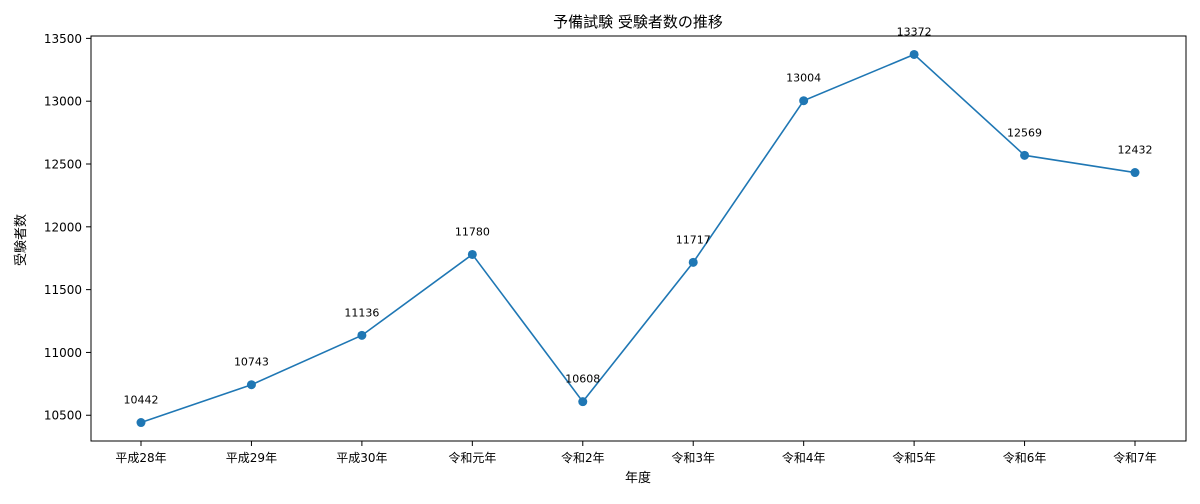 The width and height of the screenshot is (1200, 504). I want to click on x-tick-label: 令和3年, so click(693, 457).